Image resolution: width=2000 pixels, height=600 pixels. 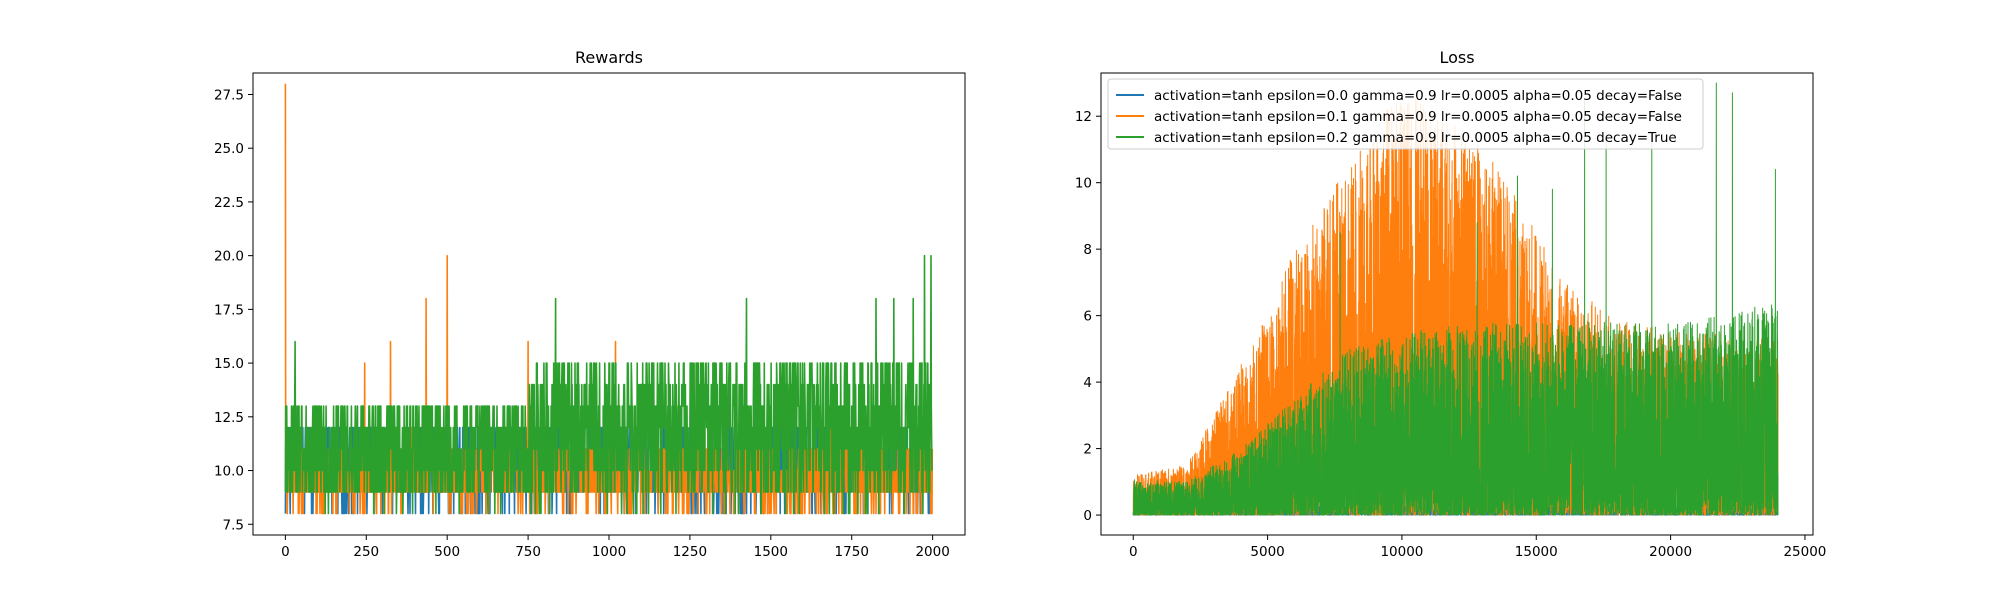 What do you see at coordinates (1456, 57) in the screenshot?
I see `loss-title: Loss` at bounding box center [1456, 57].